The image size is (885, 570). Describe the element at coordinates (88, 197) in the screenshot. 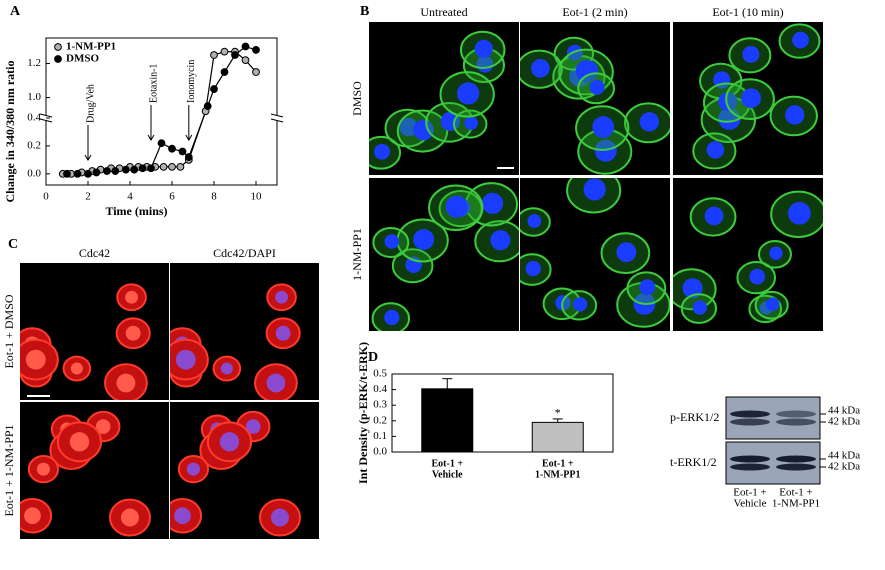

I see `x-tick-label: 2` at that location.